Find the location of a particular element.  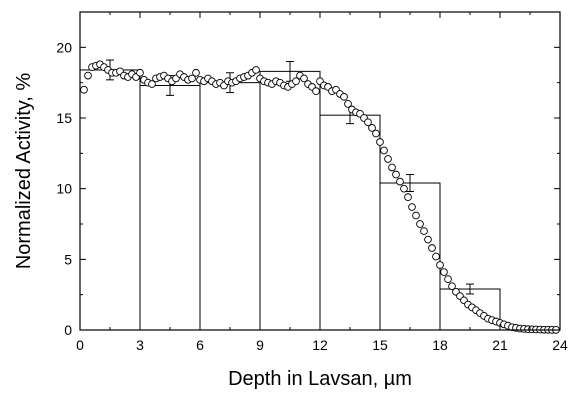

x-tick-label: 9 is located at coordinates (260, 345).